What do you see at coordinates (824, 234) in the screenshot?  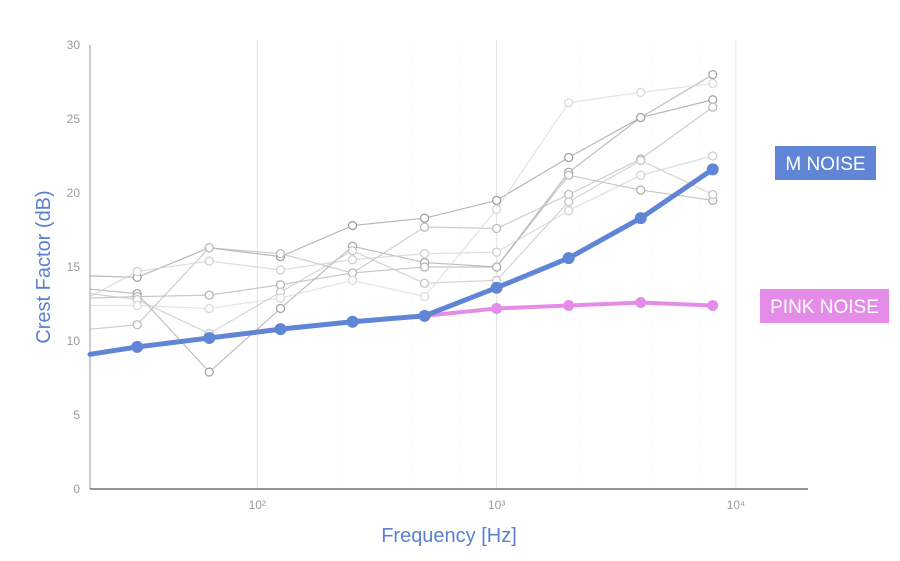 I see `series-tags: M NOISE PINK NOISE` at bounding box center [824, 234].